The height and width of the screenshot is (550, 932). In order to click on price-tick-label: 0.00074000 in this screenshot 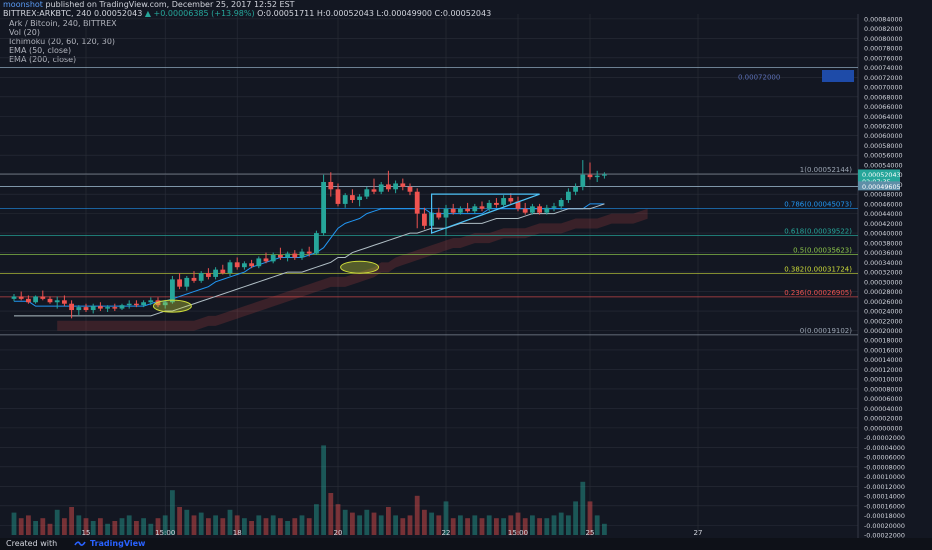, I will do `click(883, 68)`.